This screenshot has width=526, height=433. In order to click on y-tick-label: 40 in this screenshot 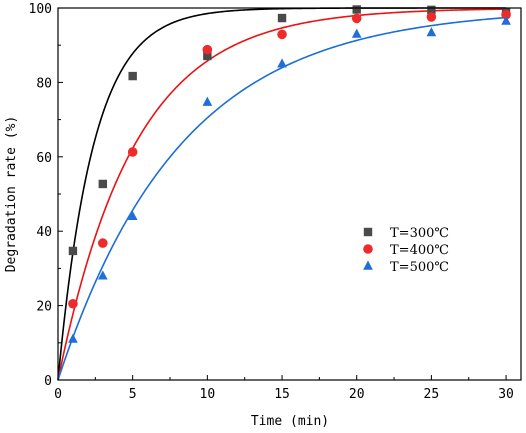, I will do `click(44, 232)`.